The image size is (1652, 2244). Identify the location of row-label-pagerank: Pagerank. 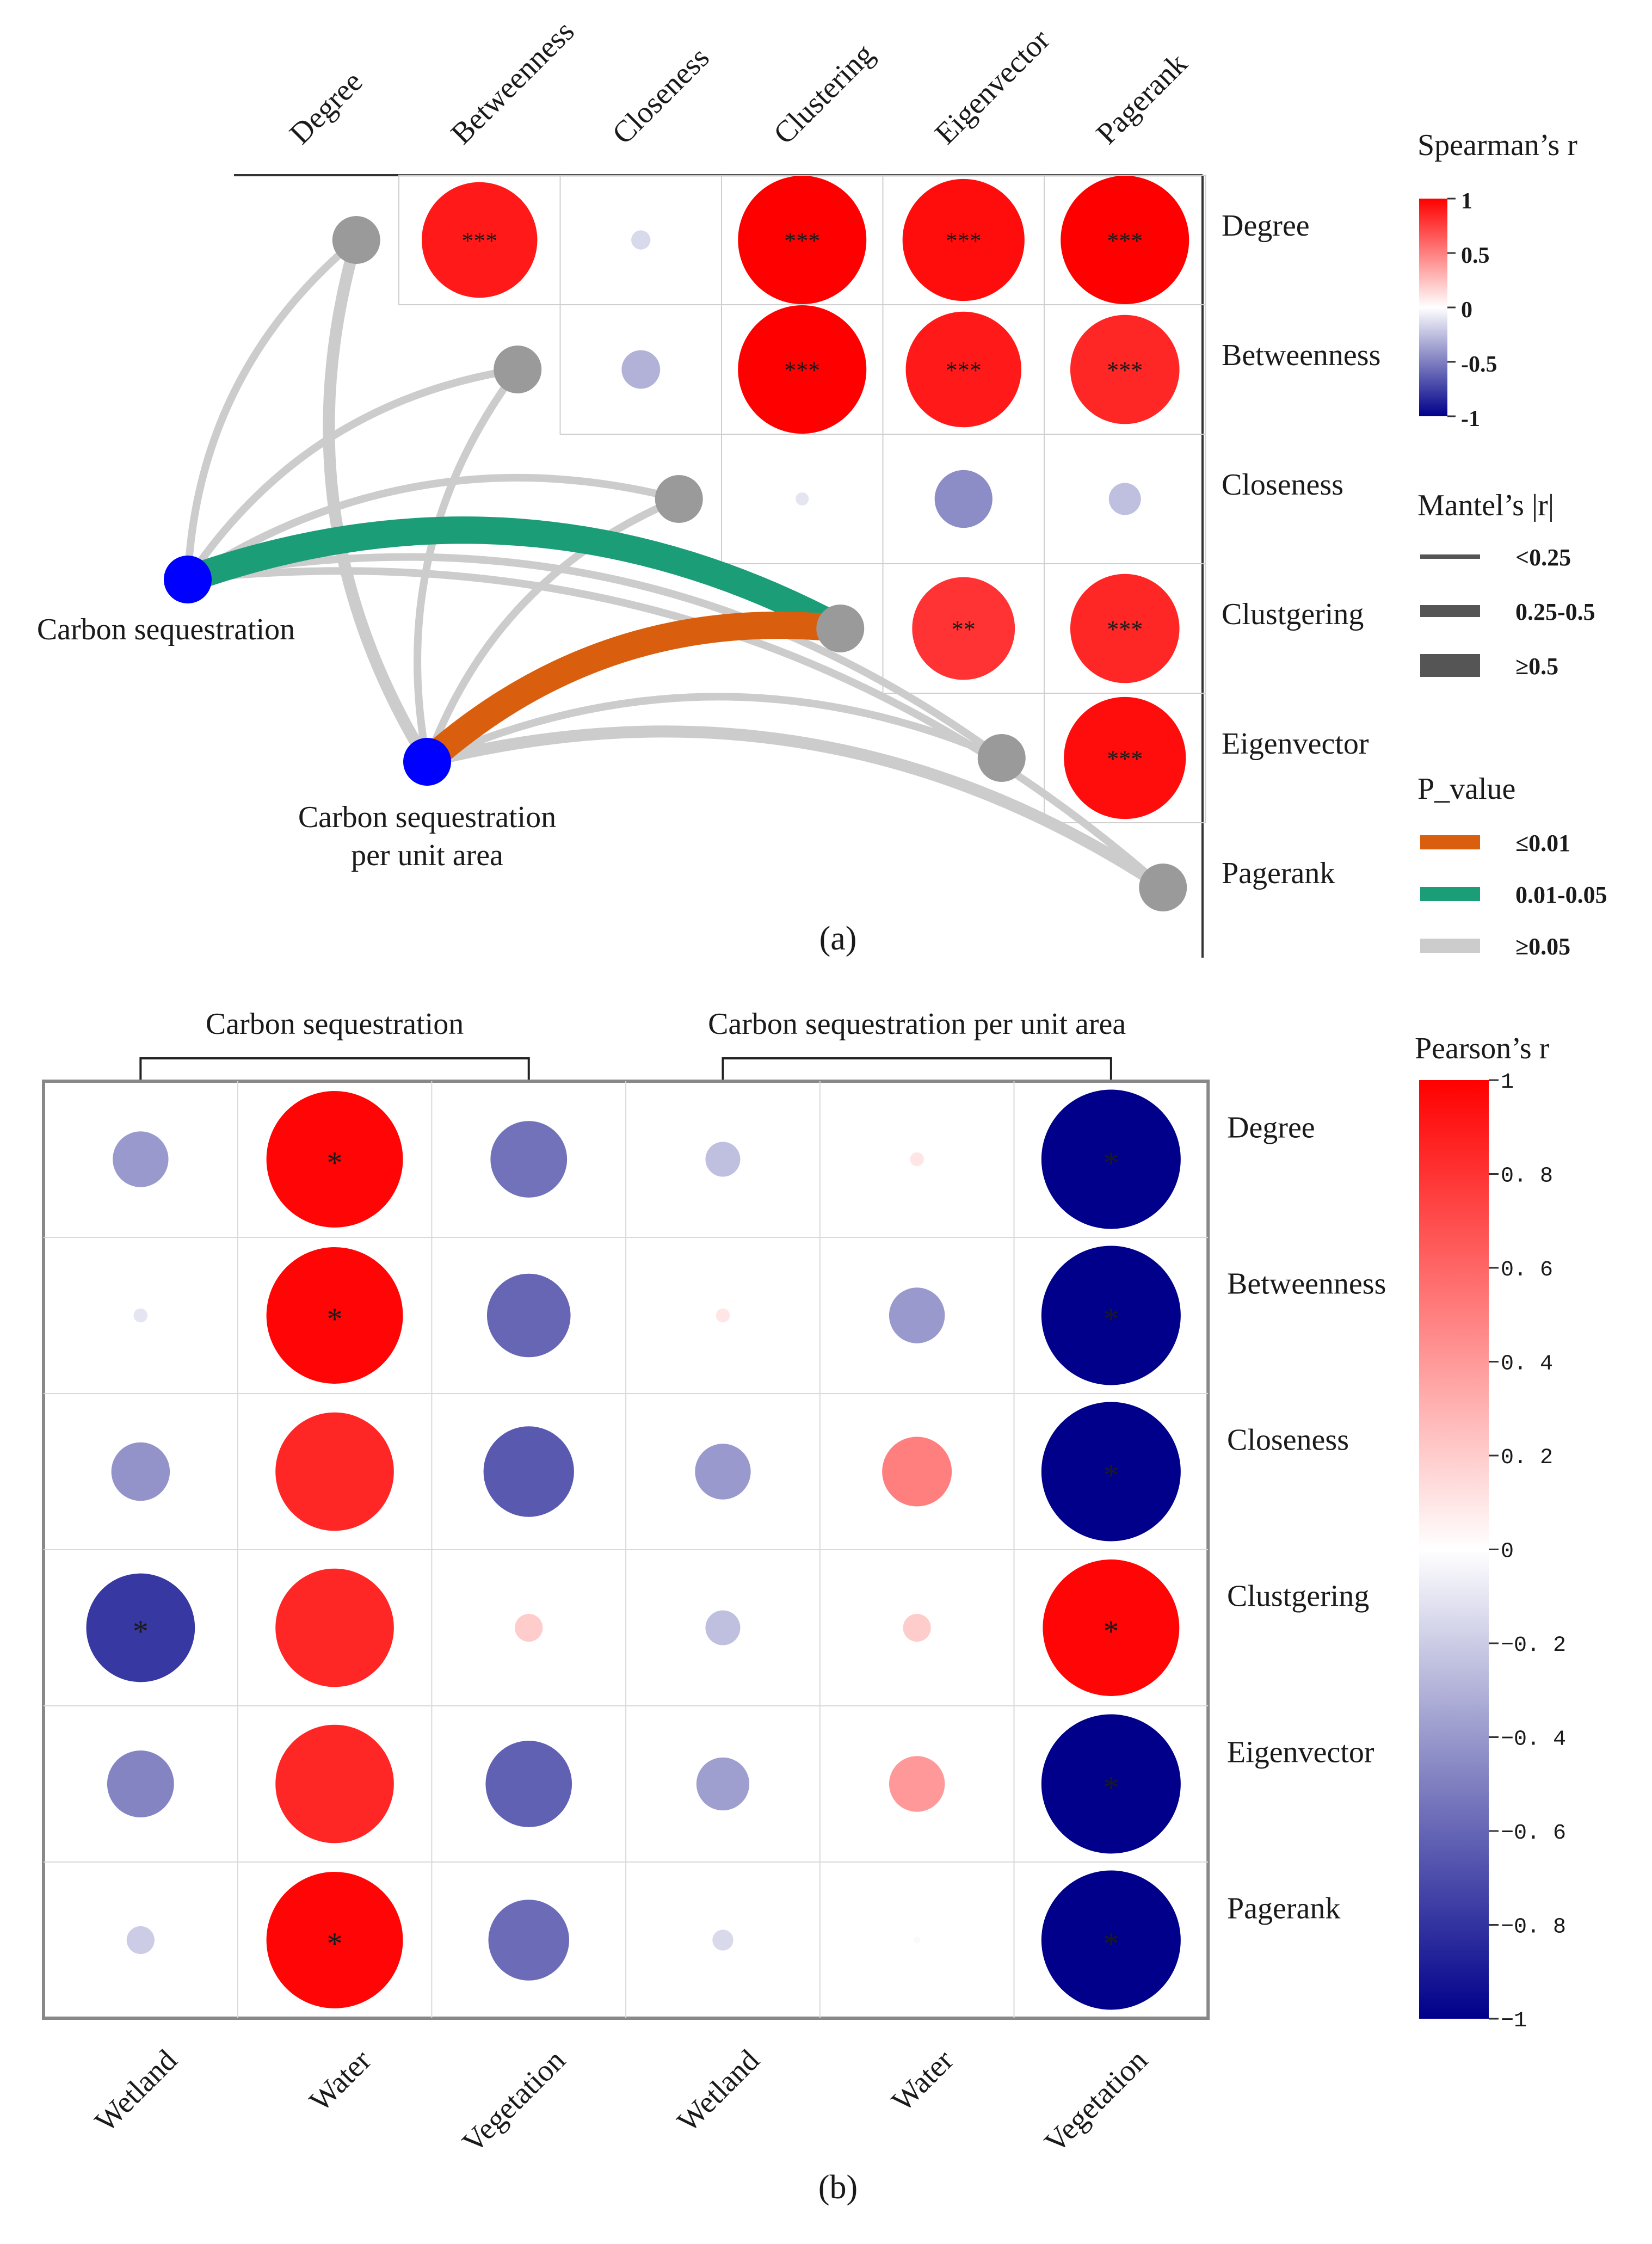
(1278, 873).